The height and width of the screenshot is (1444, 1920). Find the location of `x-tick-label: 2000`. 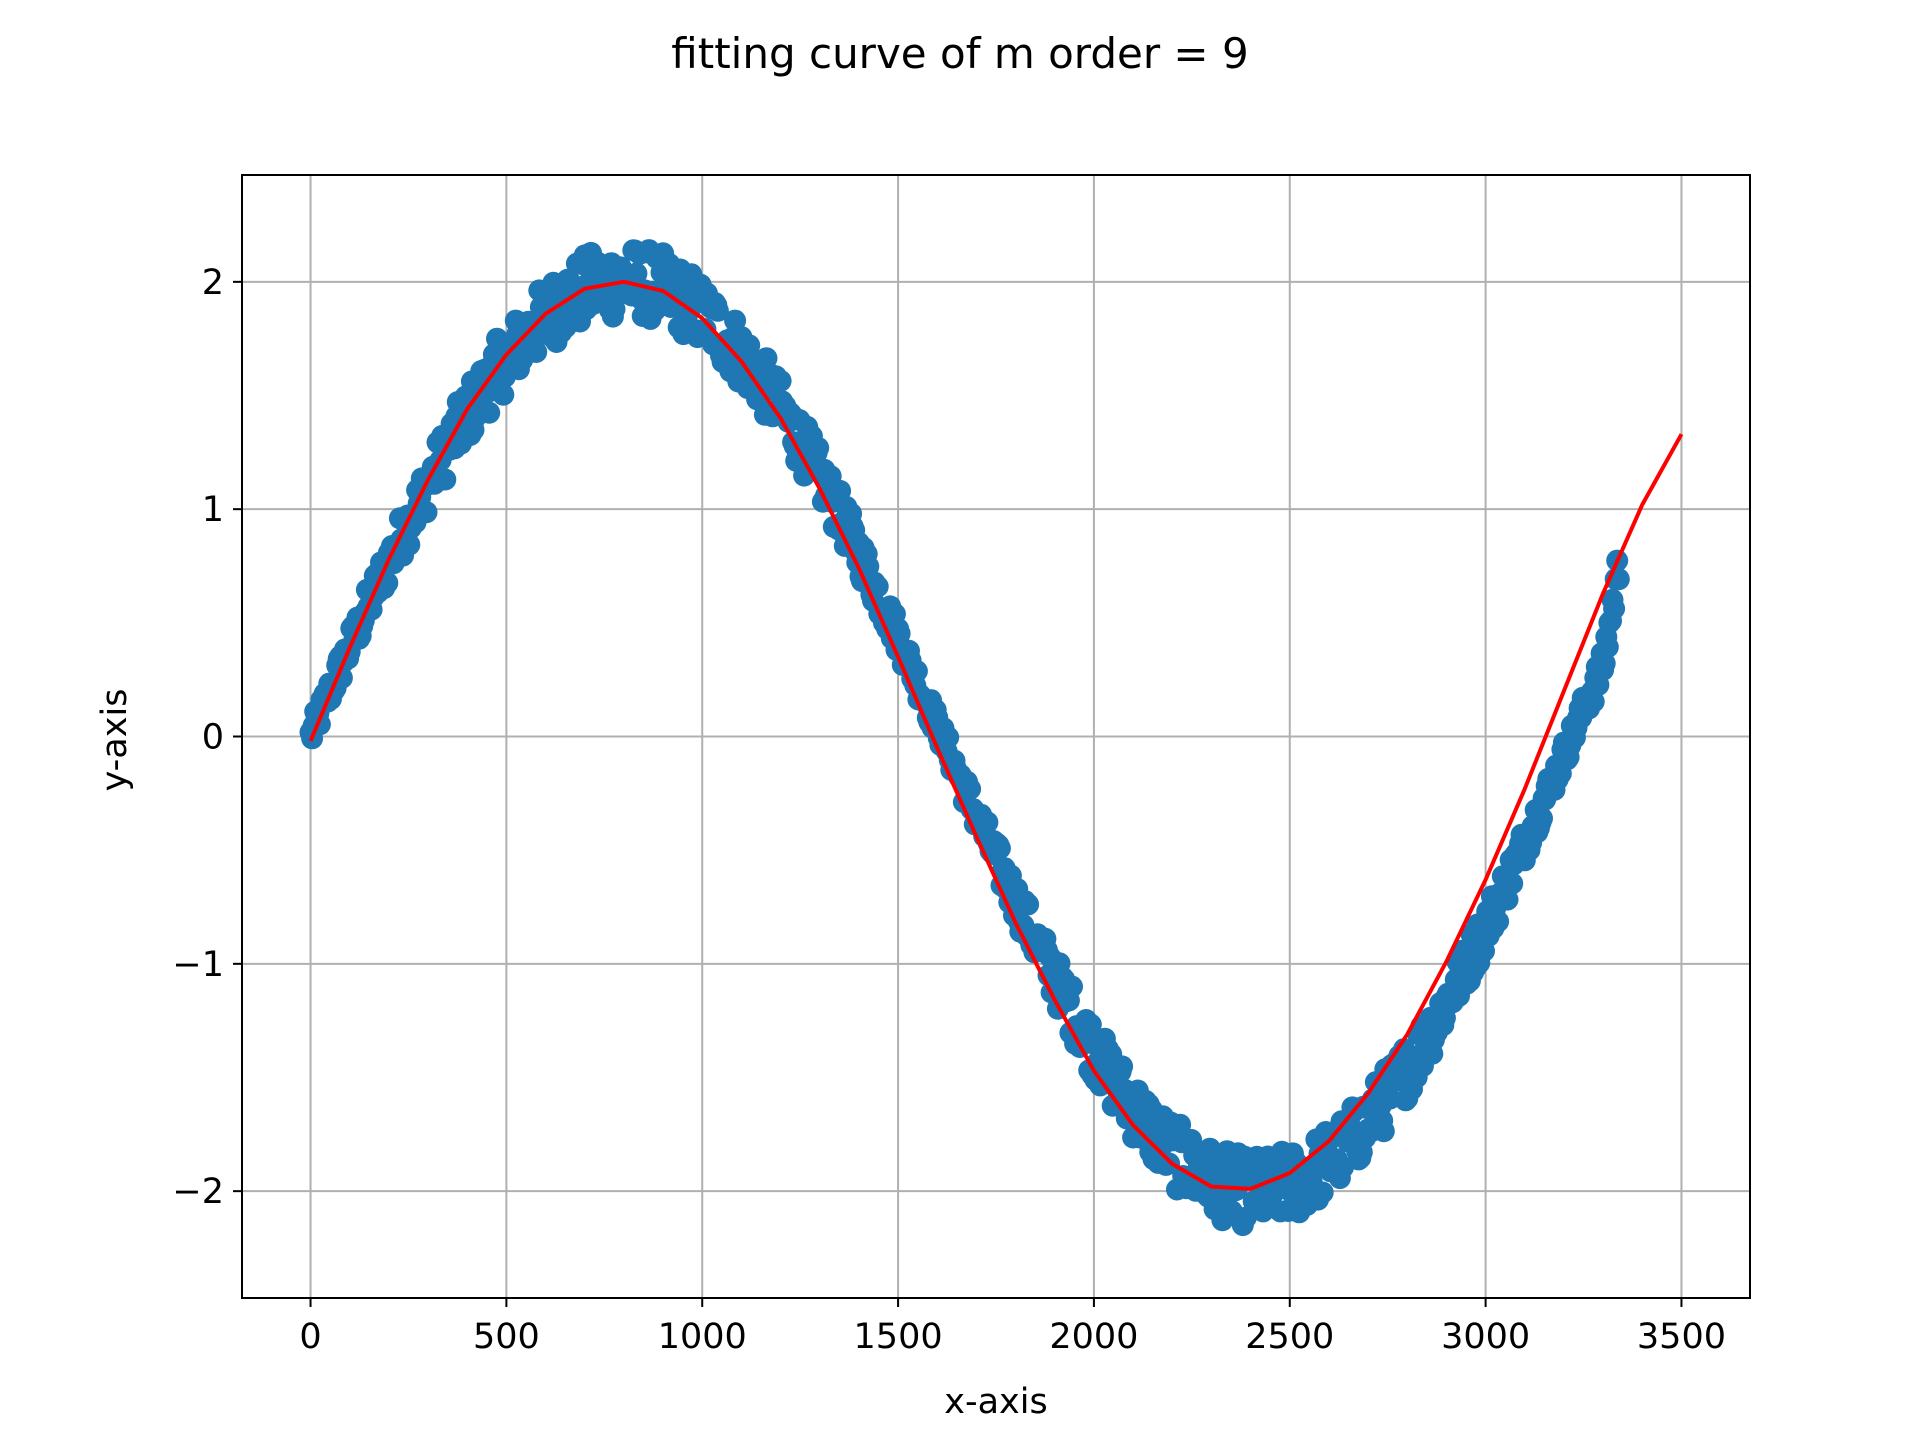

x-tick-label: 2000 is located at coordinates (1093, 1337).